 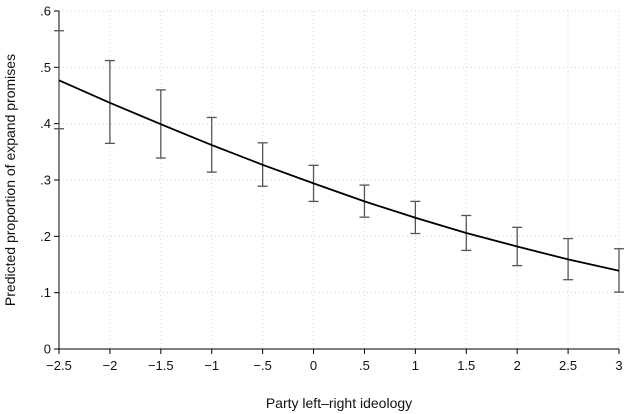 I want to click on error-bar, so click(x=59, y=80).